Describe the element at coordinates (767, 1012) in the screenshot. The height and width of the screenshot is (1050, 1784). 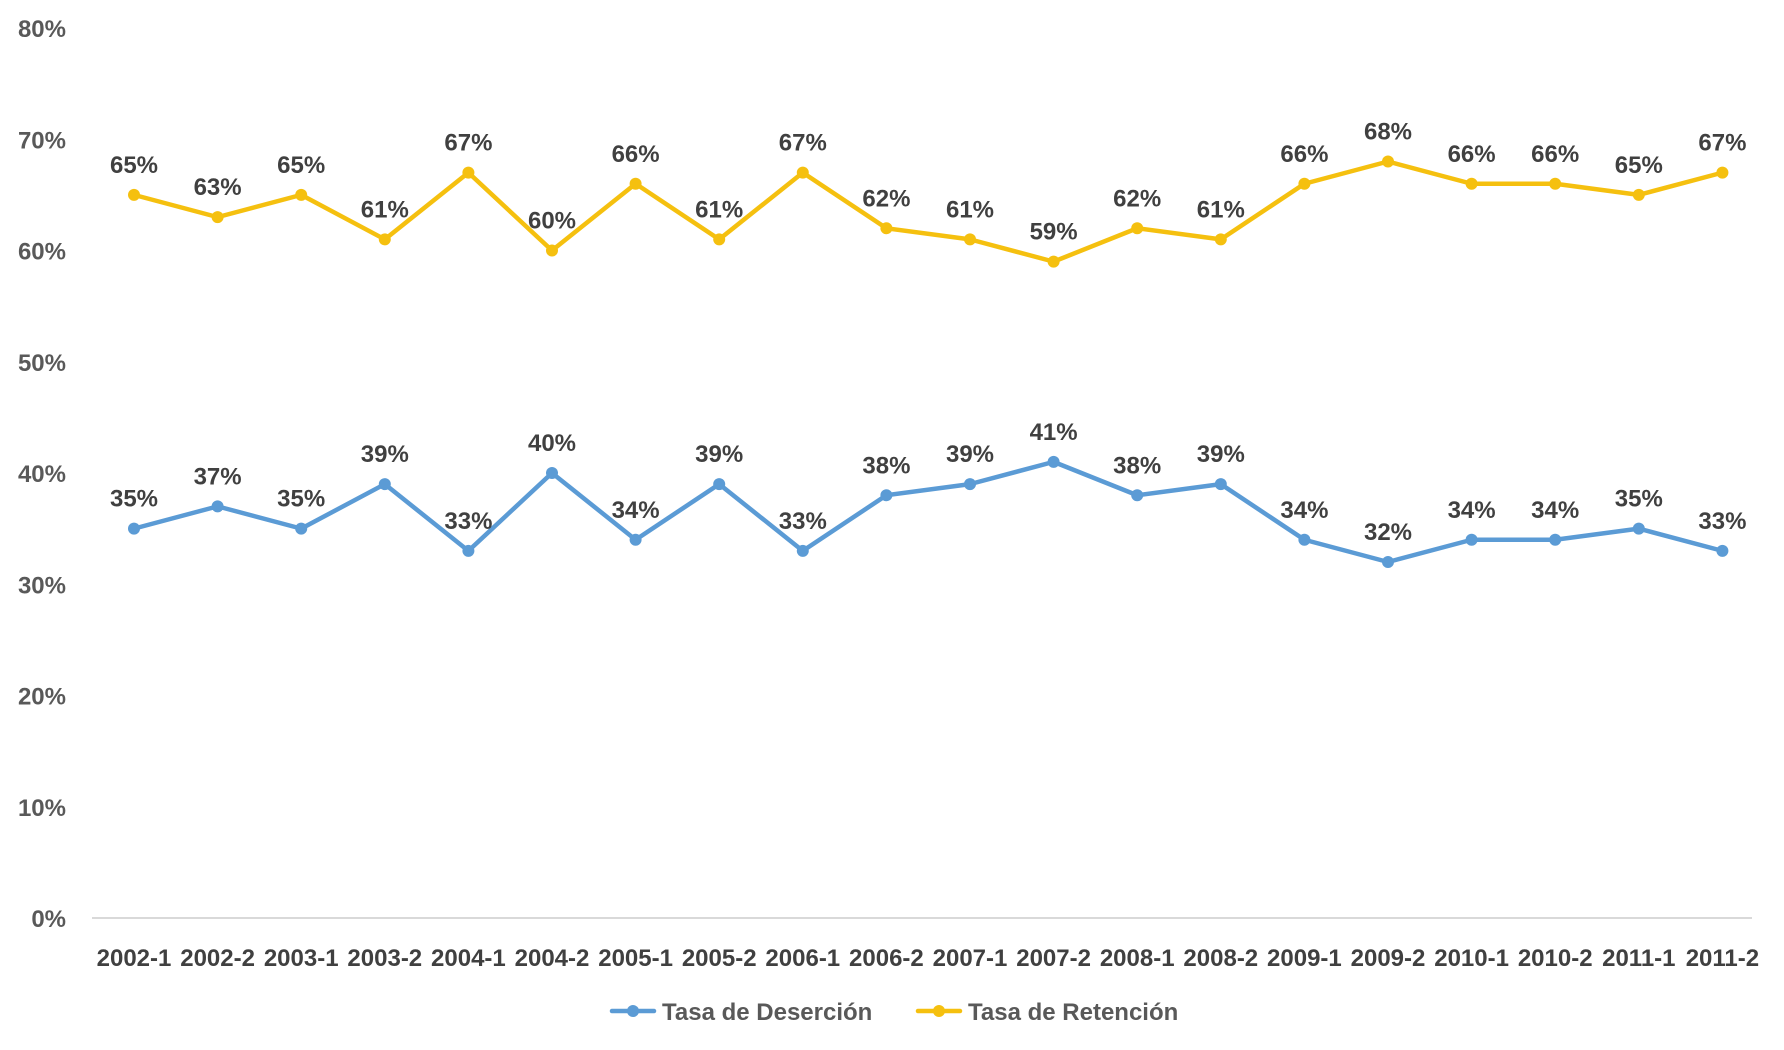
I see `legend-label: Tasa de Deserción` at that location.